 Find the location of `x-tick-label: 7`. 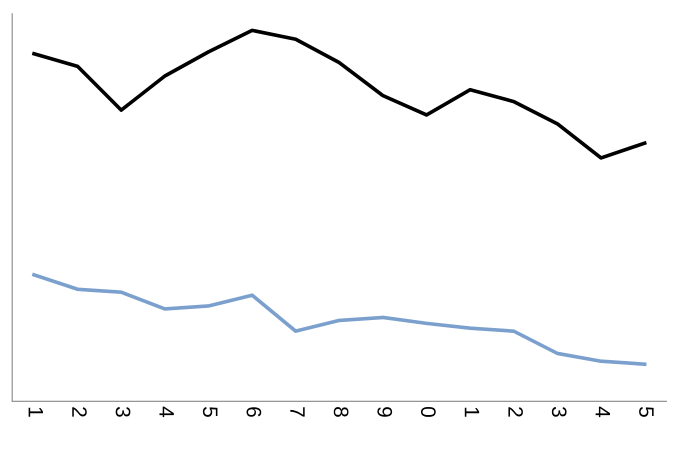

x-tick-label: 7 is located at coordinates (297, 412).